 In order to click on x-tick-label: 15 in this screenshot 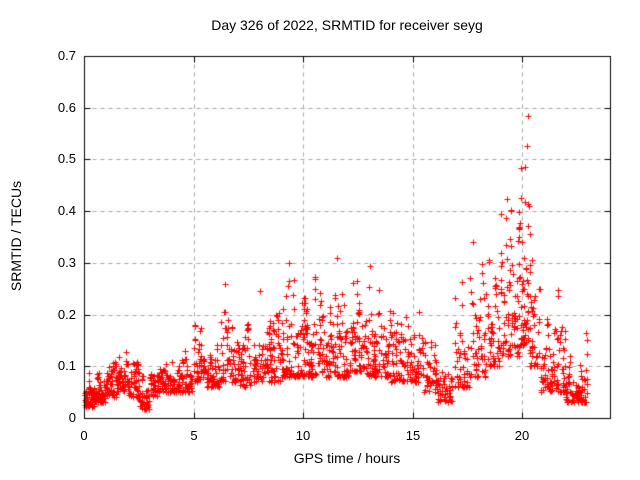, I will do `click(413, 435)`.